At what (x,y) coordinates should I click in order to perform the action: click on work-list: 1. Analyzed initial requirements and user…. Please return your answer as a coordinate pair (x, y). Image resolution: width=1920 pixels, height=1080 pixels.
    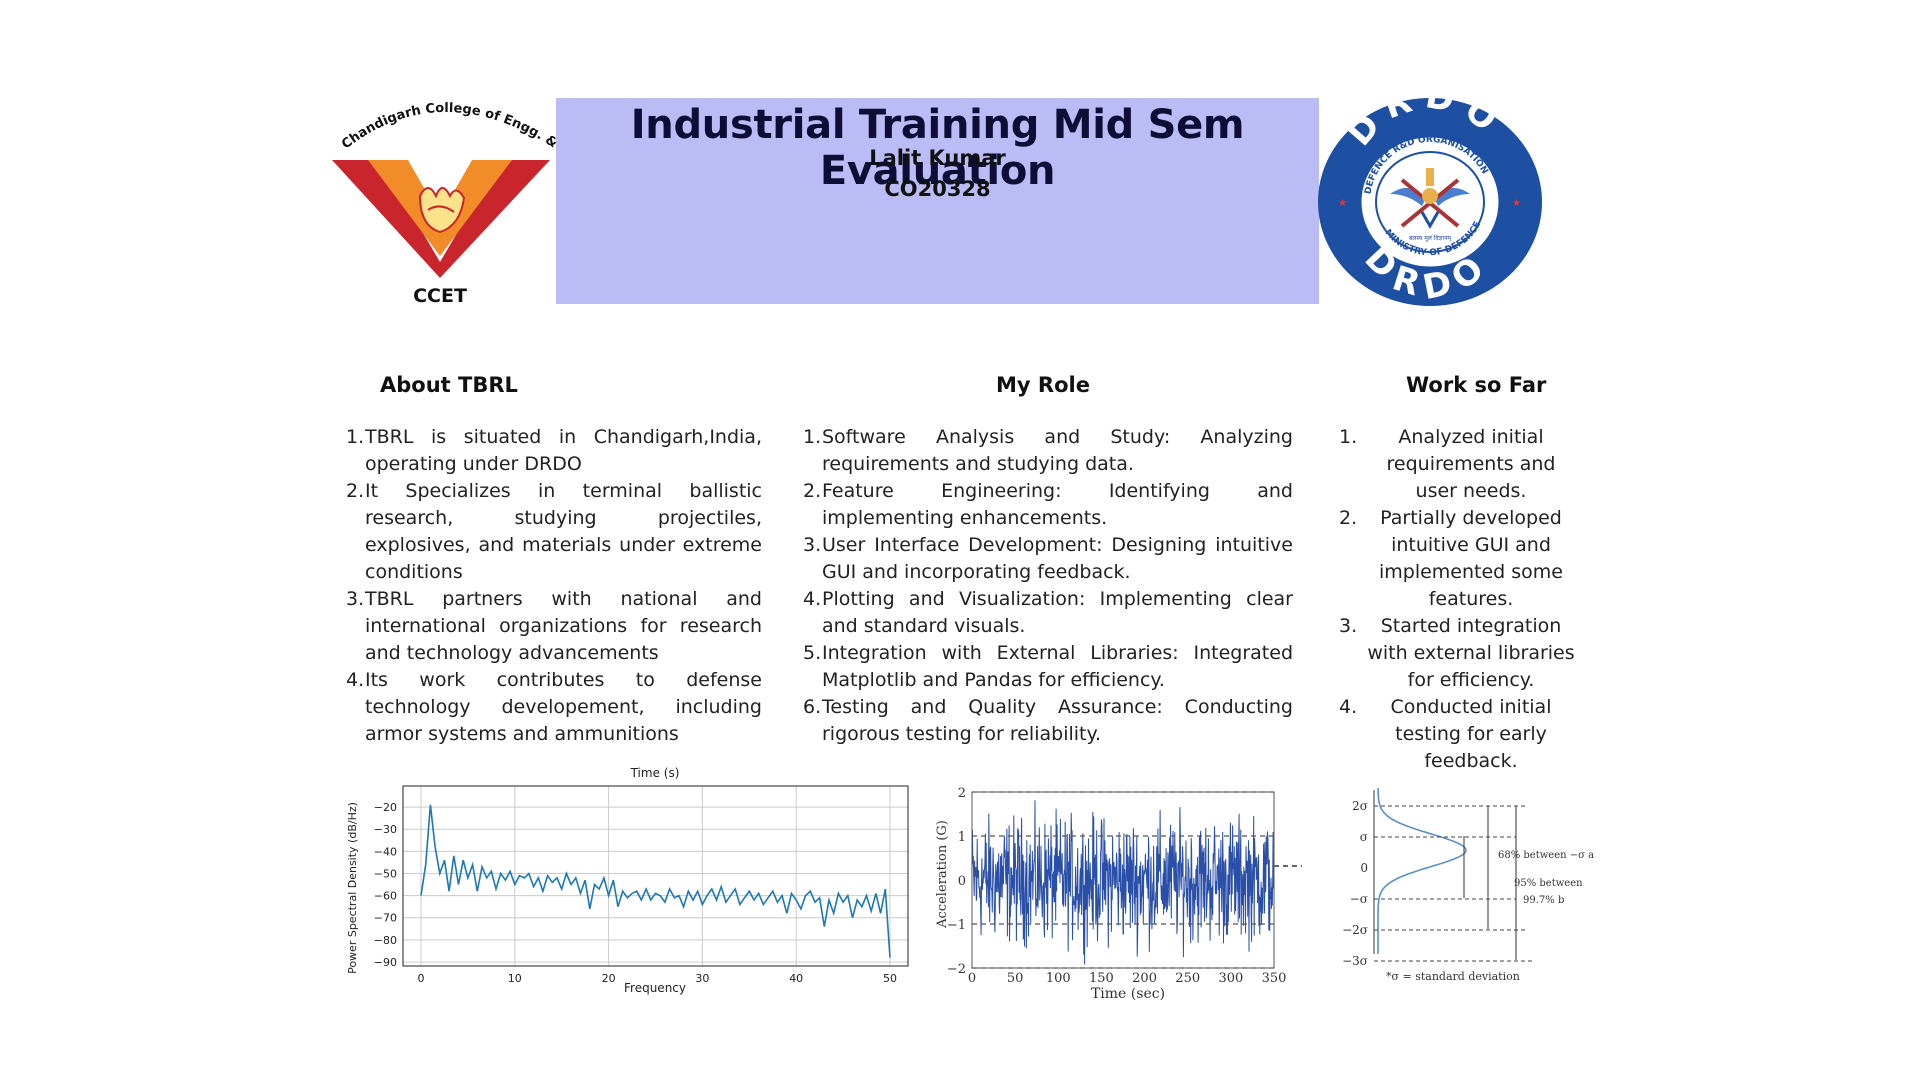
    Looking at the image, I should click on (1459, 599).